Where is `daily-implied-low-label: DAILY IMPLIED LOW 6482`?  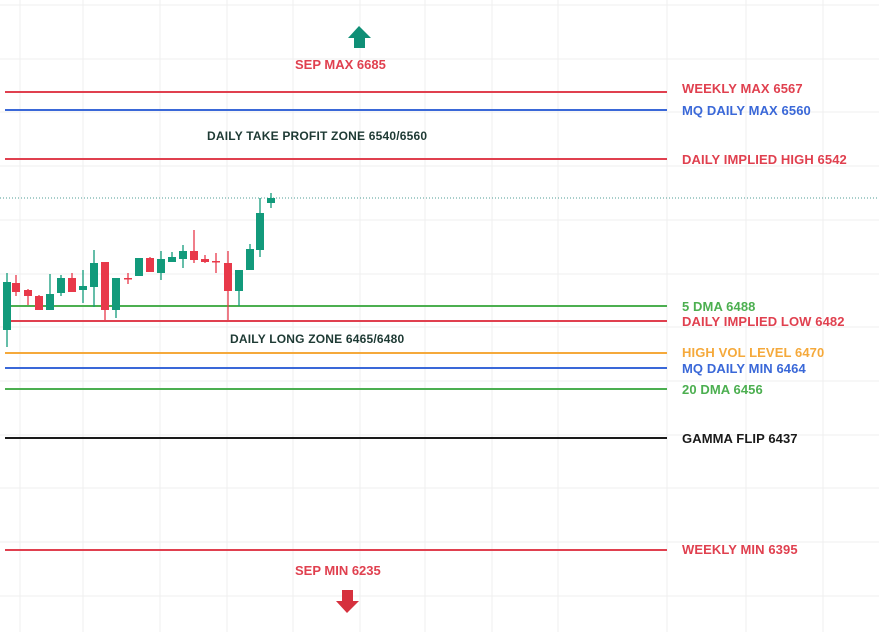 daily-implied-low-label: DAILY IMPLIED LOW 6482 is located at coordinates (763, 321).